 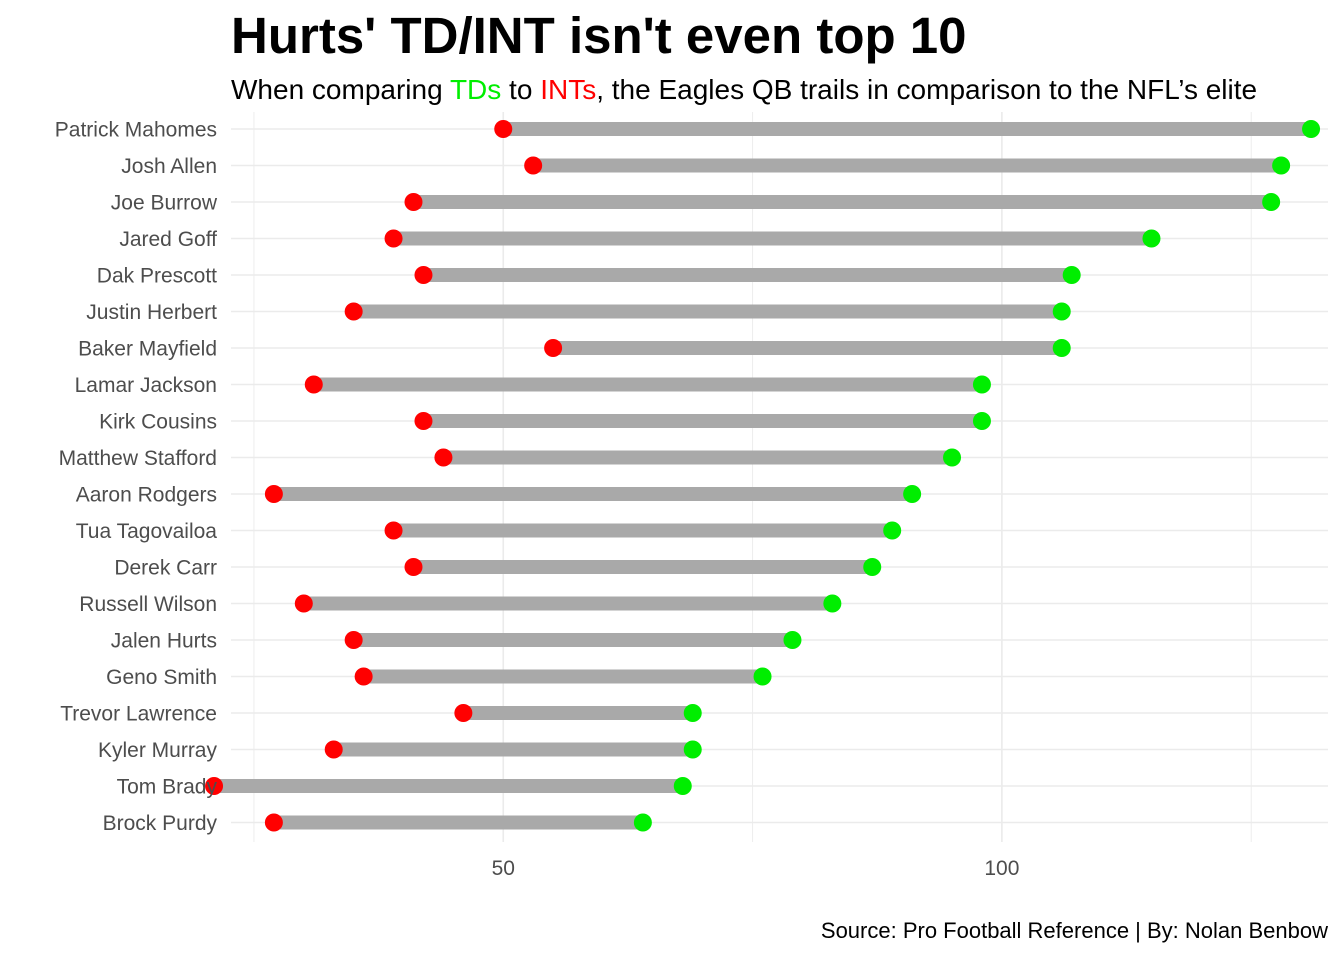 What do you see at coordinates (158, 422) in the screenshot?
I see `y-tick-label: Kirk Cousins` at bounding box center [158, 422].